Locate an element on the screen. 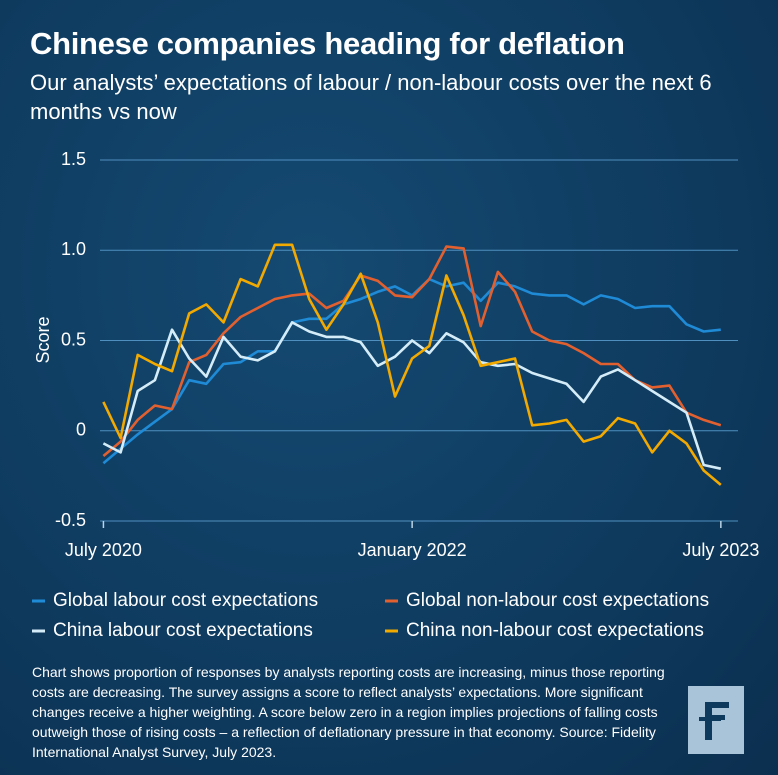 The image size is (778, 775). y-tick-label: 0.5 is located at coordinates (73, 339).